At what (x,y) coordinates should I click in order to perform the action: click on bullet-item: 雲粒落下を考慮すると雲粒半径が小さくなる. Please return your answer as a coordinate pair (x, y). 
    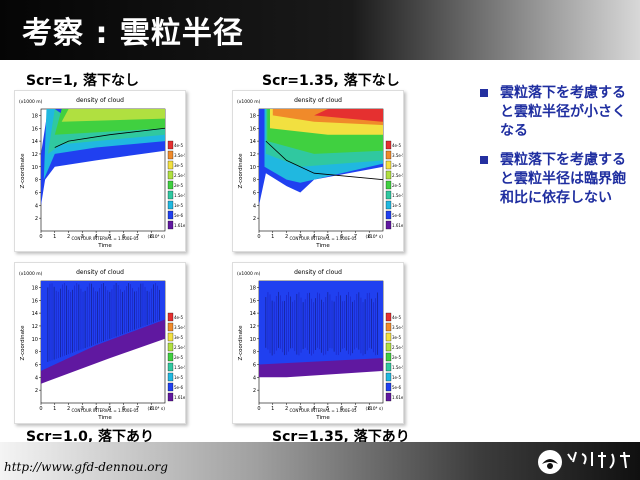
    Looking at the image, I should click on (558, 112).